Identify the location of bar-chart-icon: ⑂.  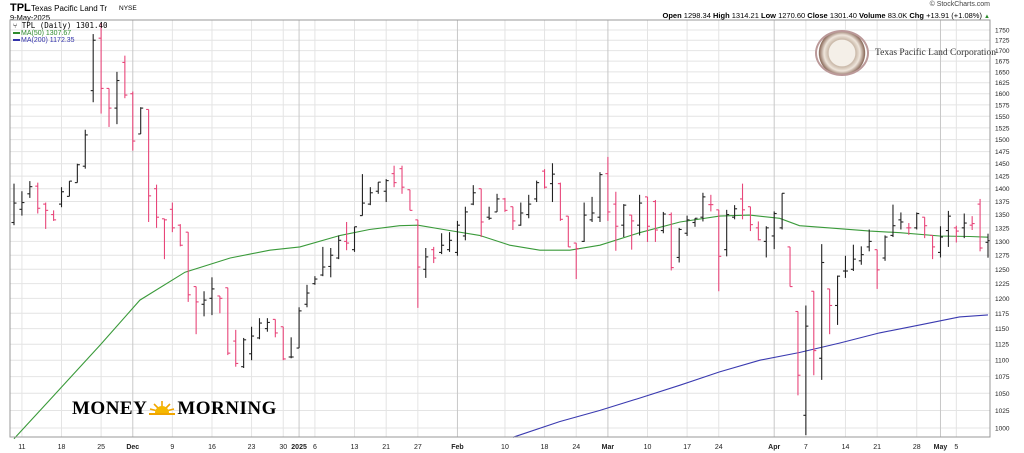
(15, 26).